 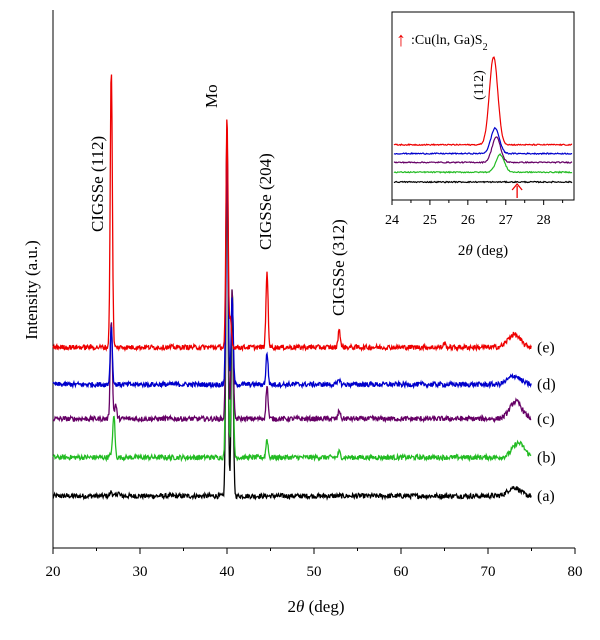 I want to click on inset-x-ticks: 24 25 26 27 28, so click(x=474, y=214).